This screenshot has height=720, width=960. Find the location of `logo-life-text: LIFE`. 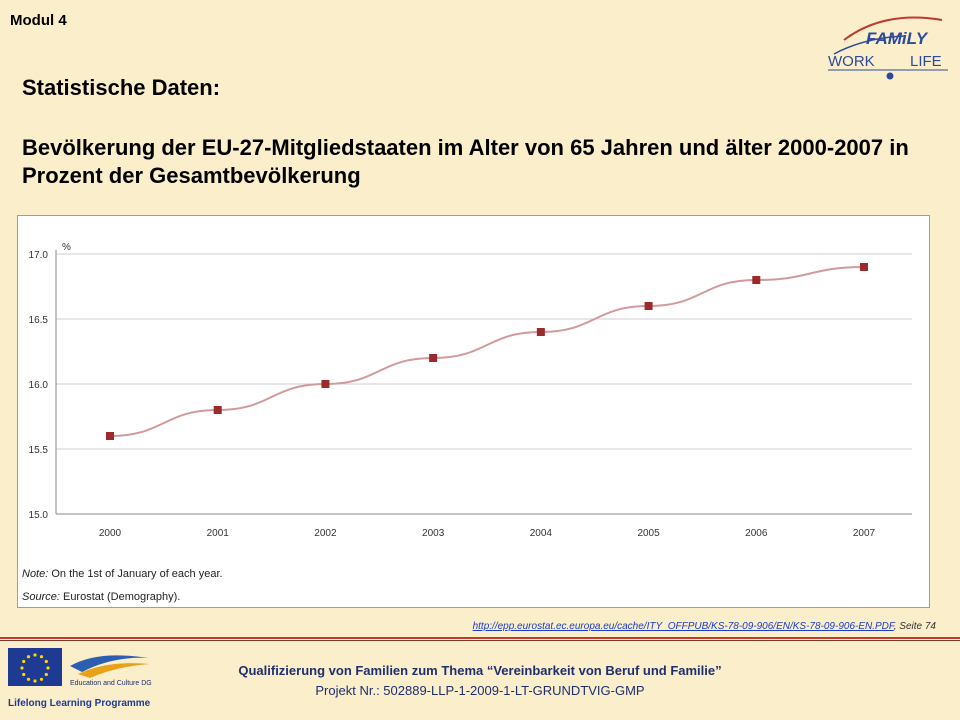

logo-life-text: LIFE is located at coordinates (926, 61).